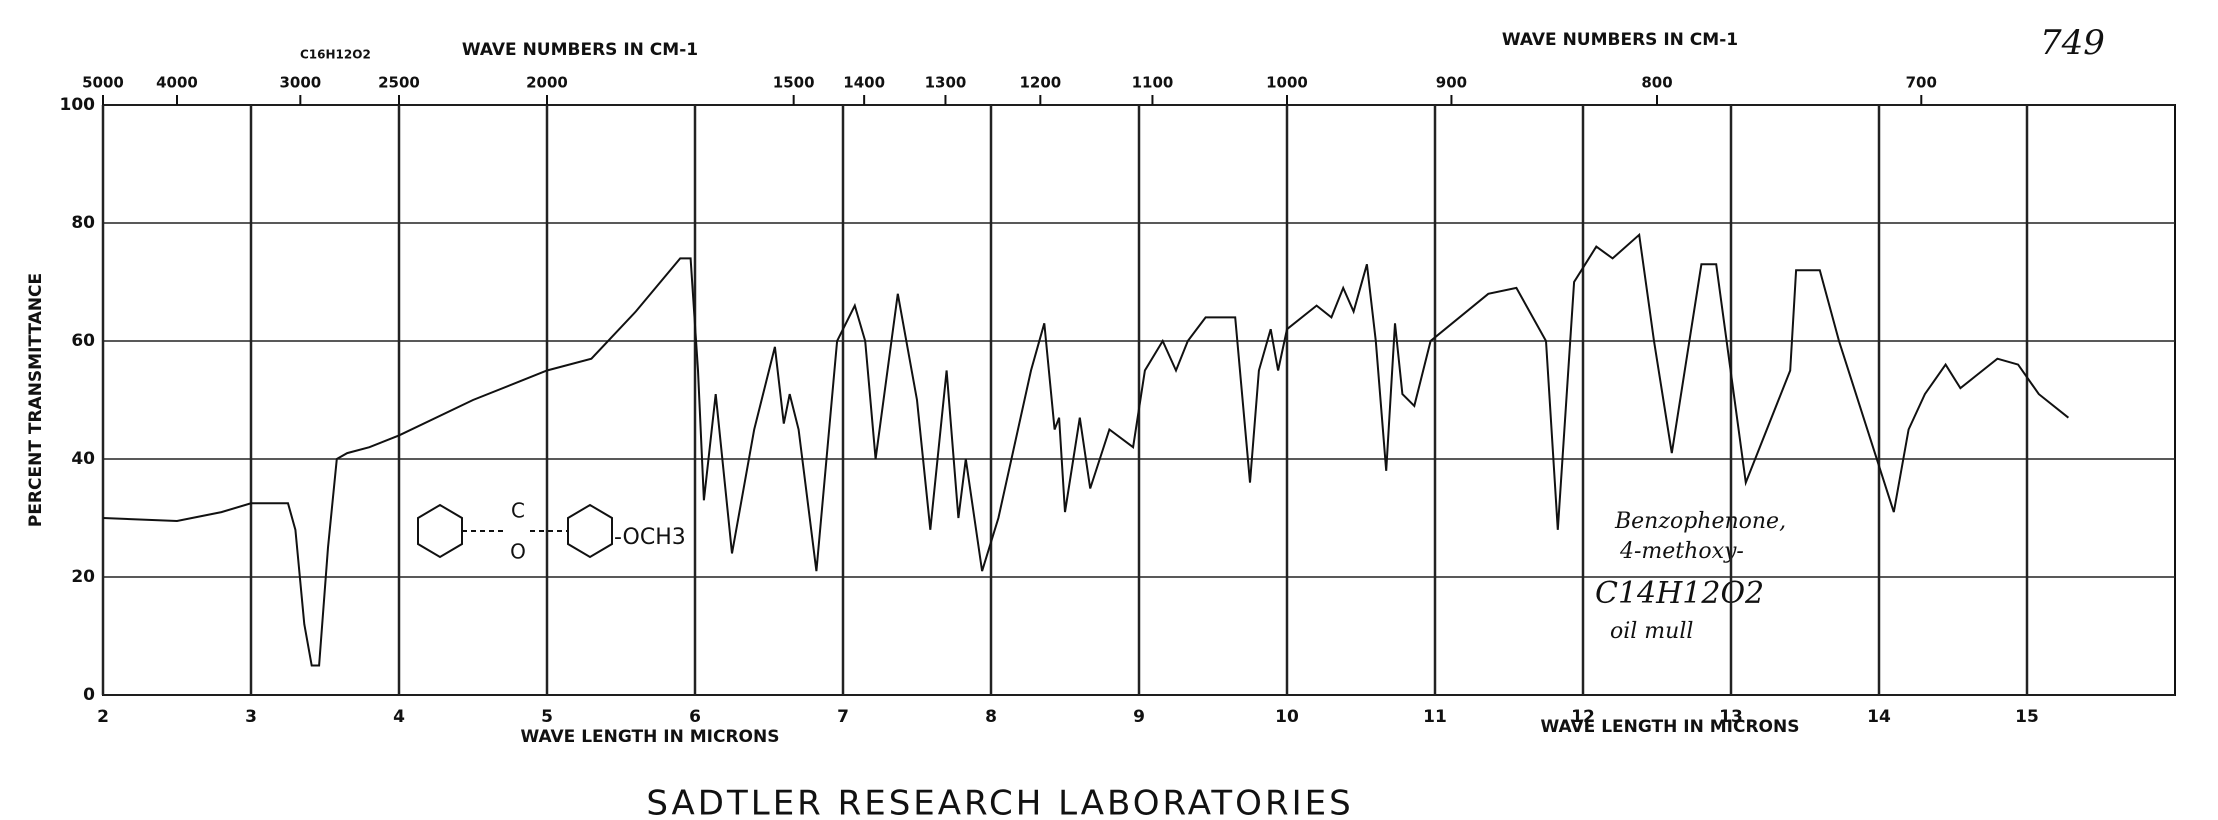 This screenshot has height=820, width=2218. I want to click on compound-formula: C14H12O2, so click(1679, 593).